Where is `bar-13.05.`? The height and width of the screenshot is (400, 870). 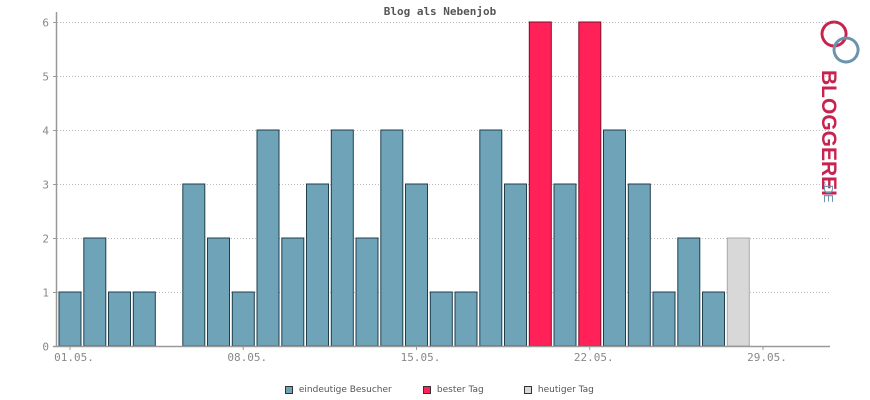 bar-13.05. is located at coordinates (367, 292).